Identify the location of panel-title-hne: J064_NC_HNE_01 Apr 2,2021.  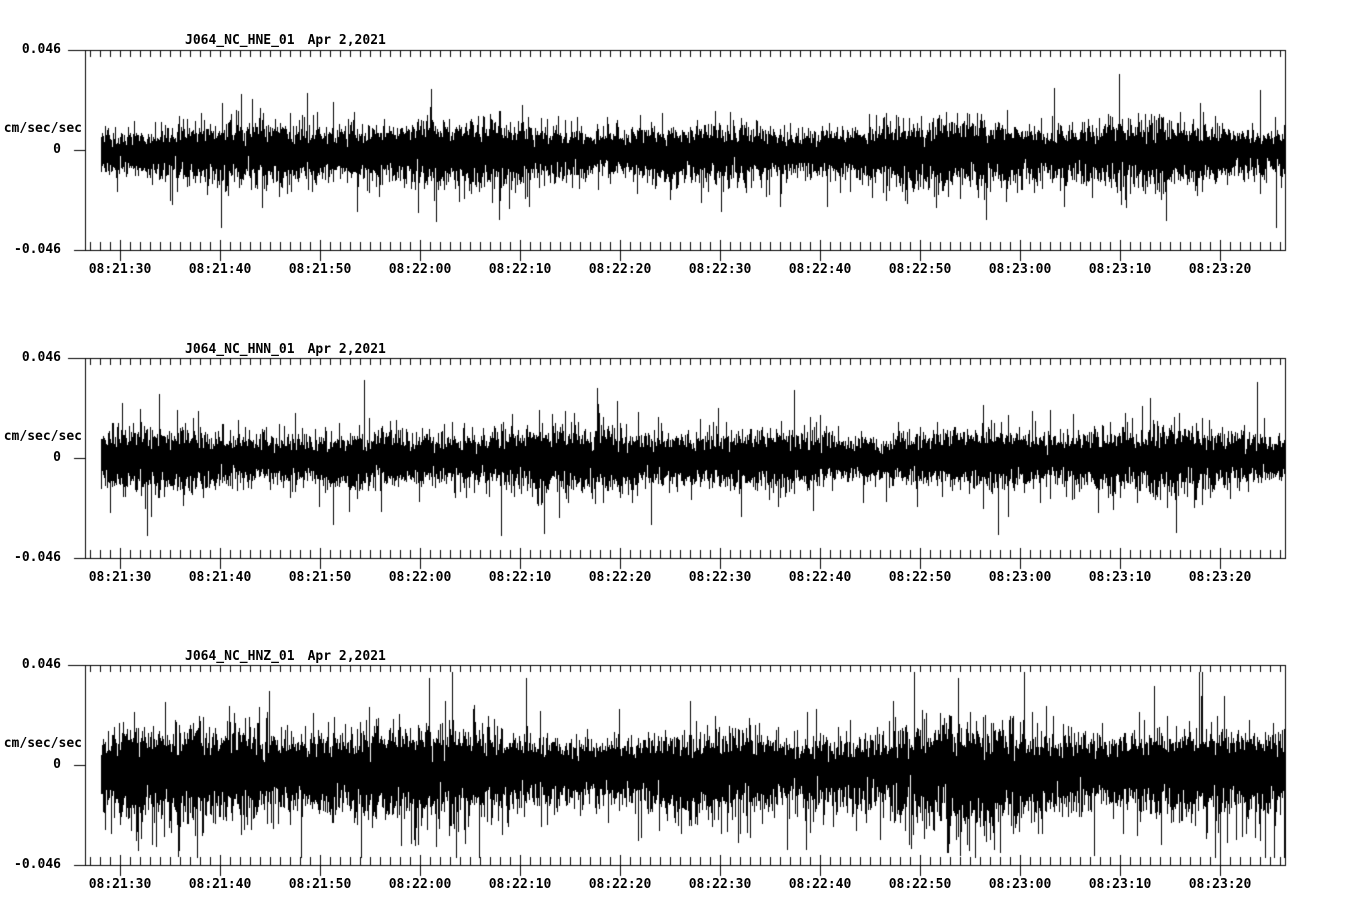
(285, 41).